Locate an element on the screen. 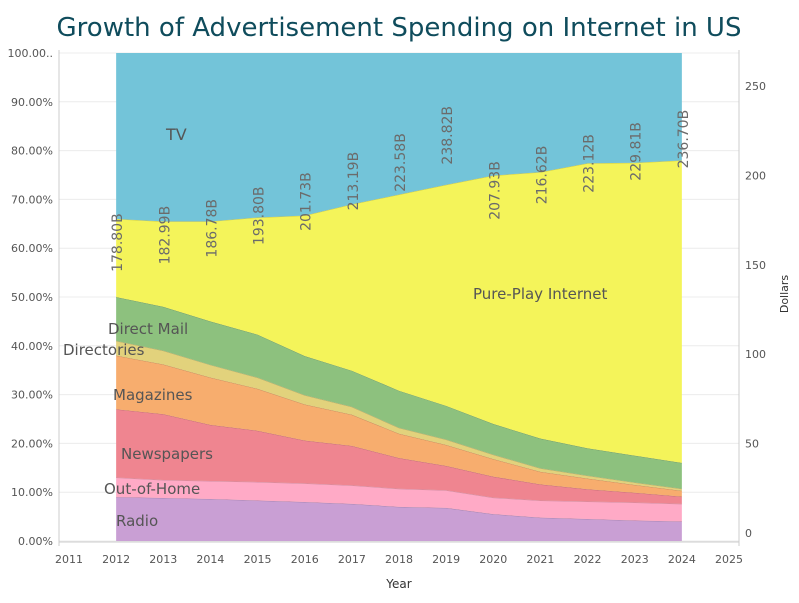 This screenshot has width=799, height=603. area-newspapers is located at coordinates (399, 456).